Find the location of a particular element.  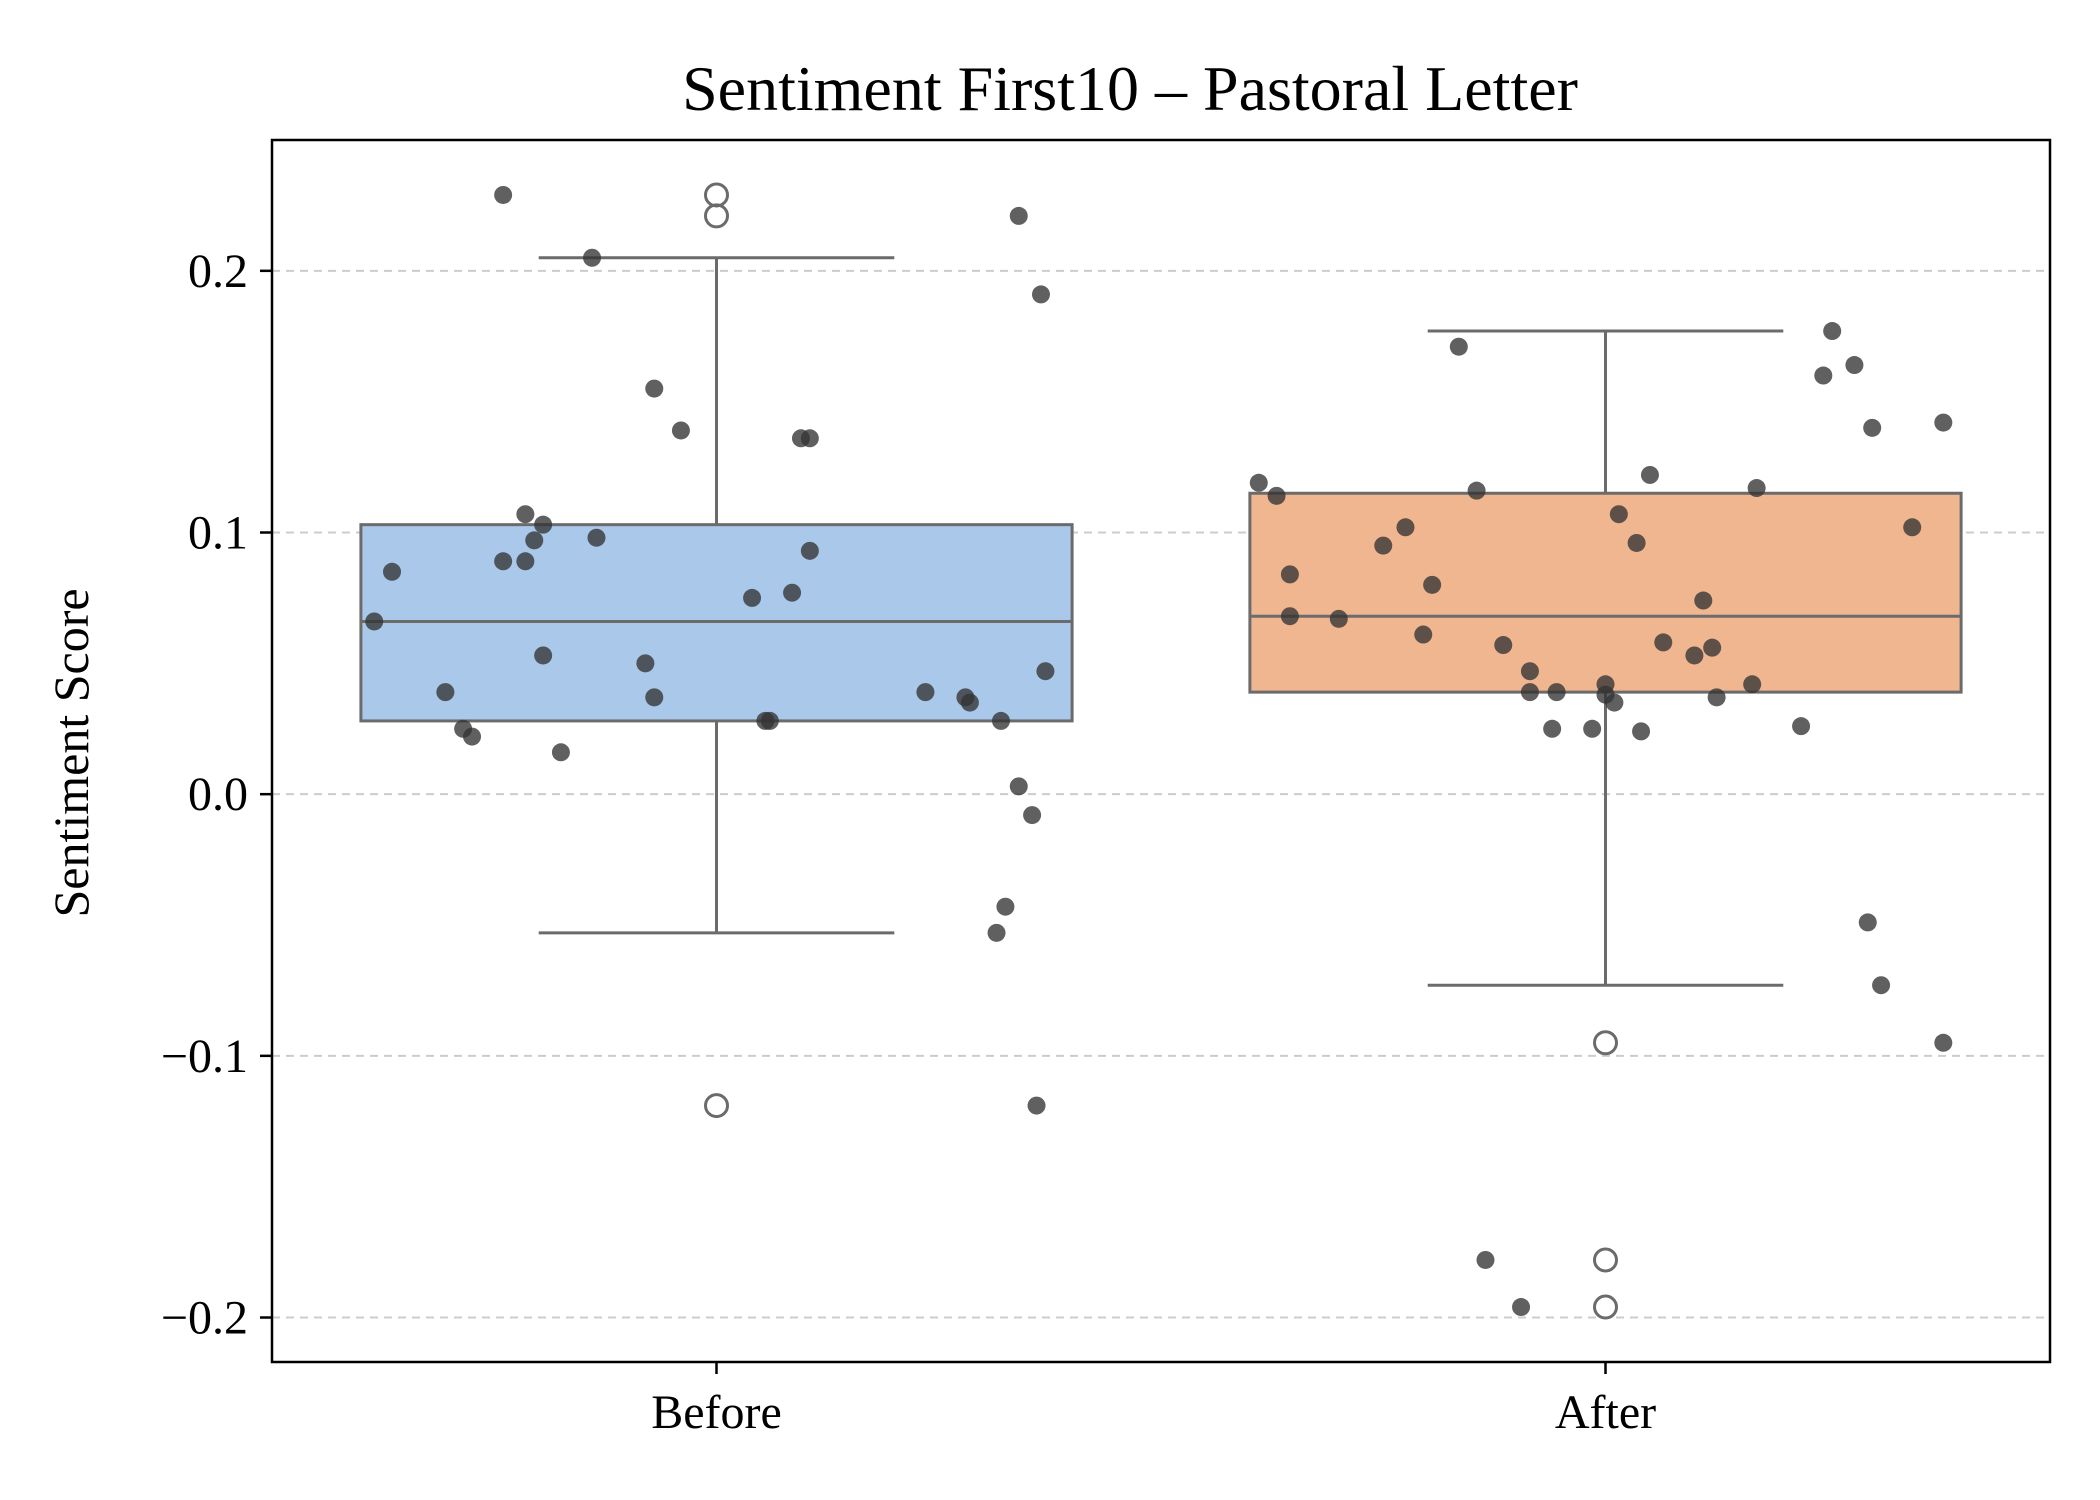

y-tick-label: 0.2 is located at coordinates (218, 271).